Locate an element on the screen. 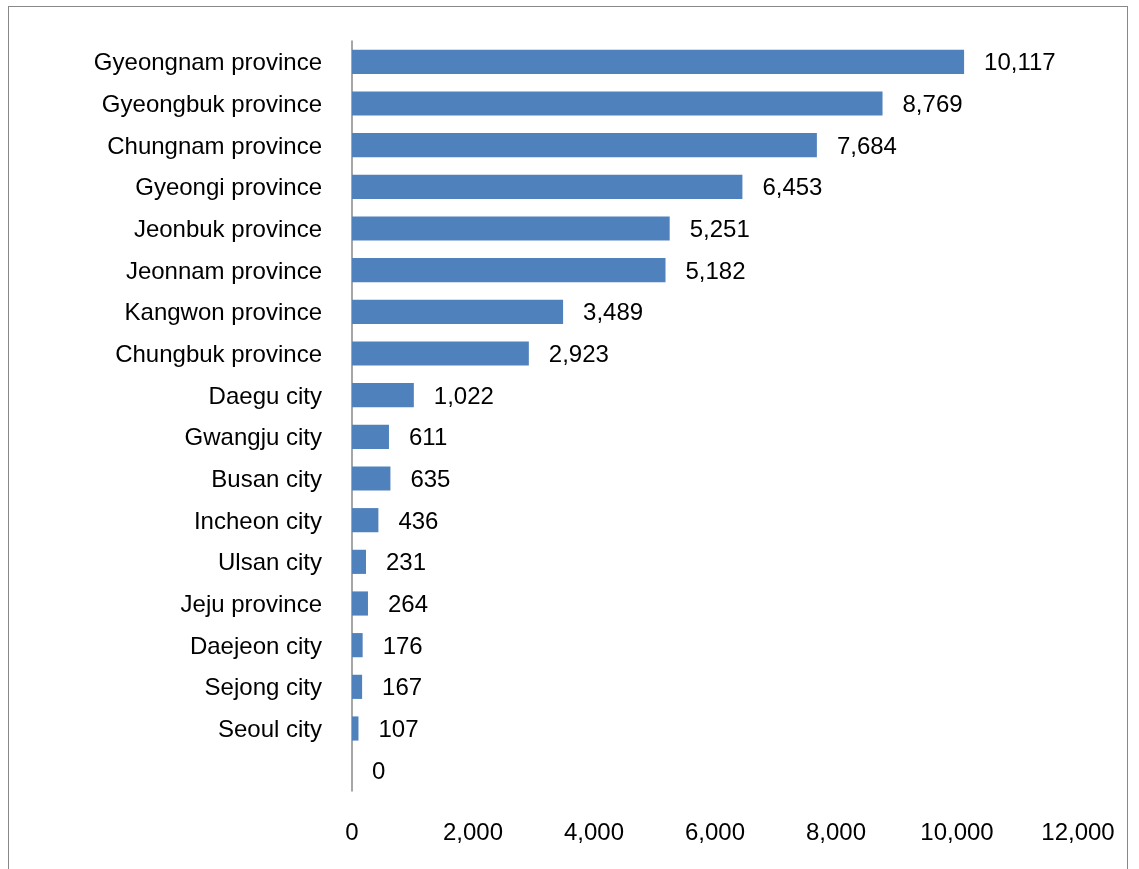 This screenshot has height=869, width=1139. data-label: 3,489 is located at coordinates (613, 312).